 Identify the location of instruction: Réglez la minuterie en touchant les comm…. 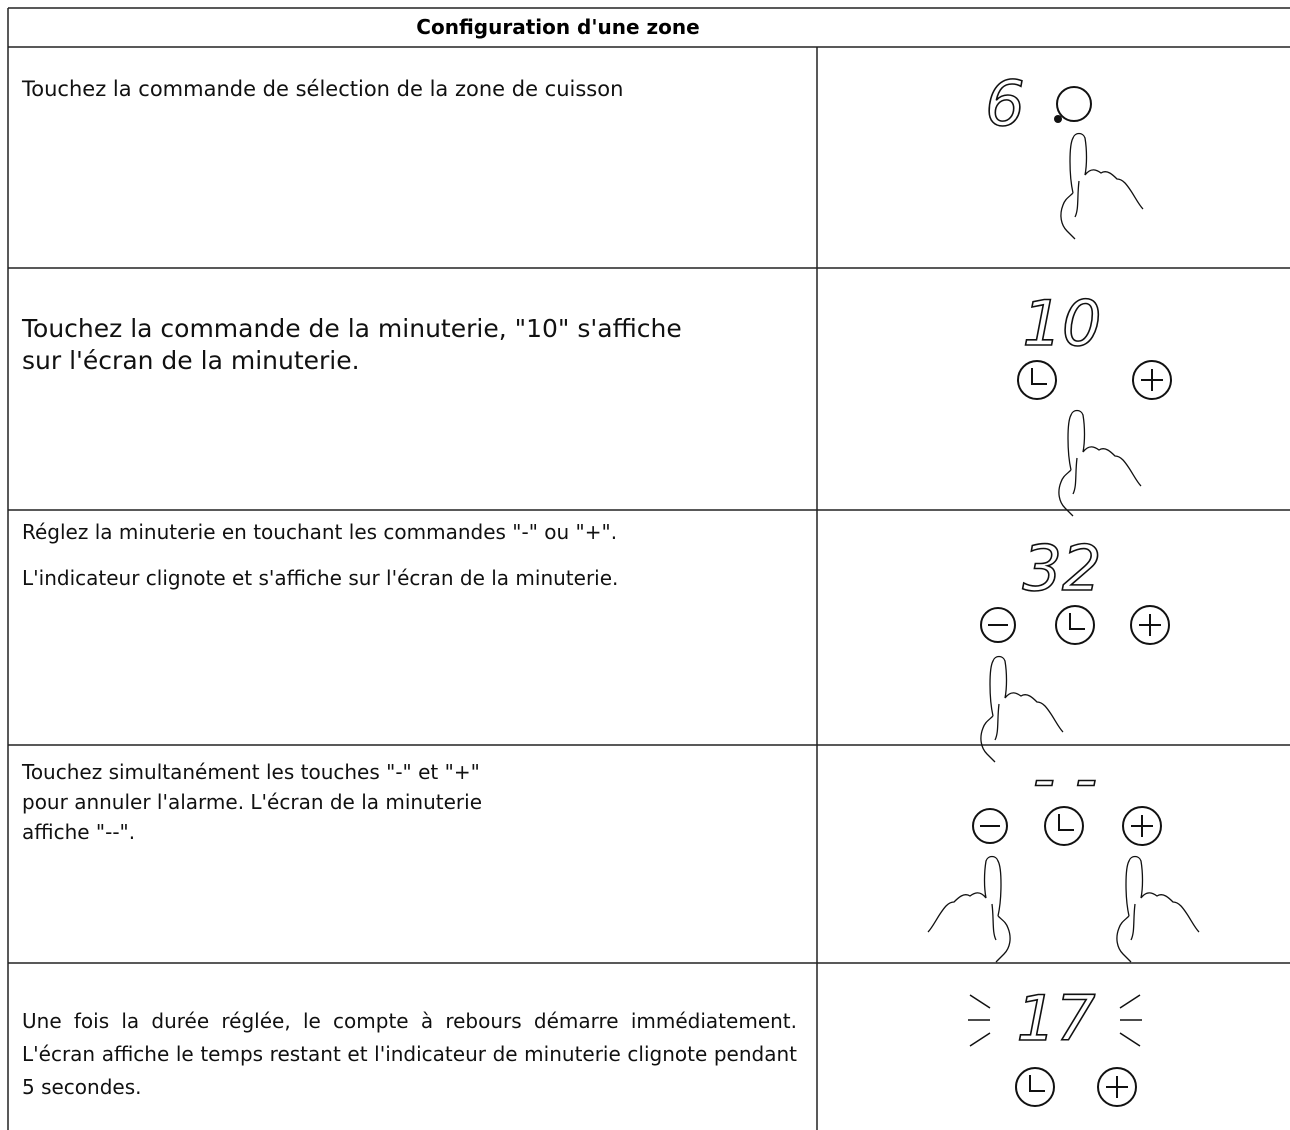
(320, 532).